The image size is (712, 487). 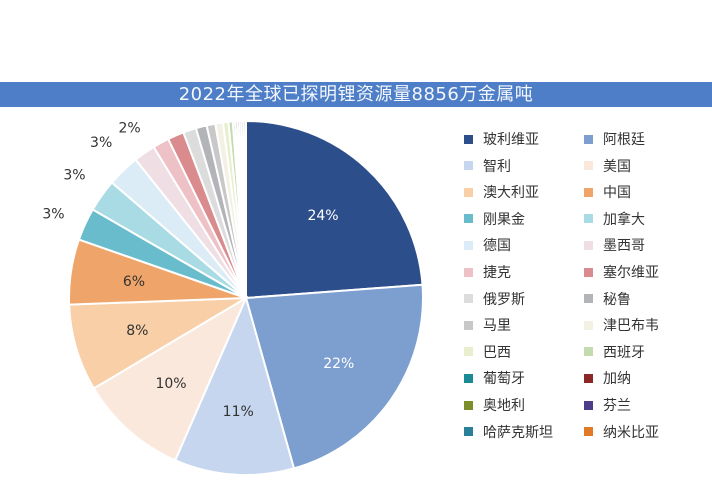 I want to click on legend-label: 俄罗斯, so click(x=504, y=299).